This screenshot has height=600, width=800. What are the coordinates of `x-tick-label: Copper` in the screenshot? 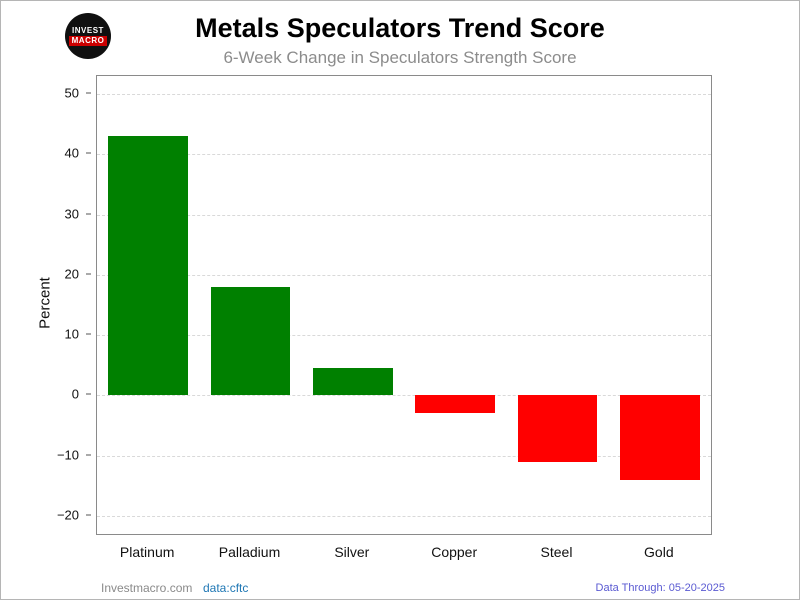 It's located at (454, 552).